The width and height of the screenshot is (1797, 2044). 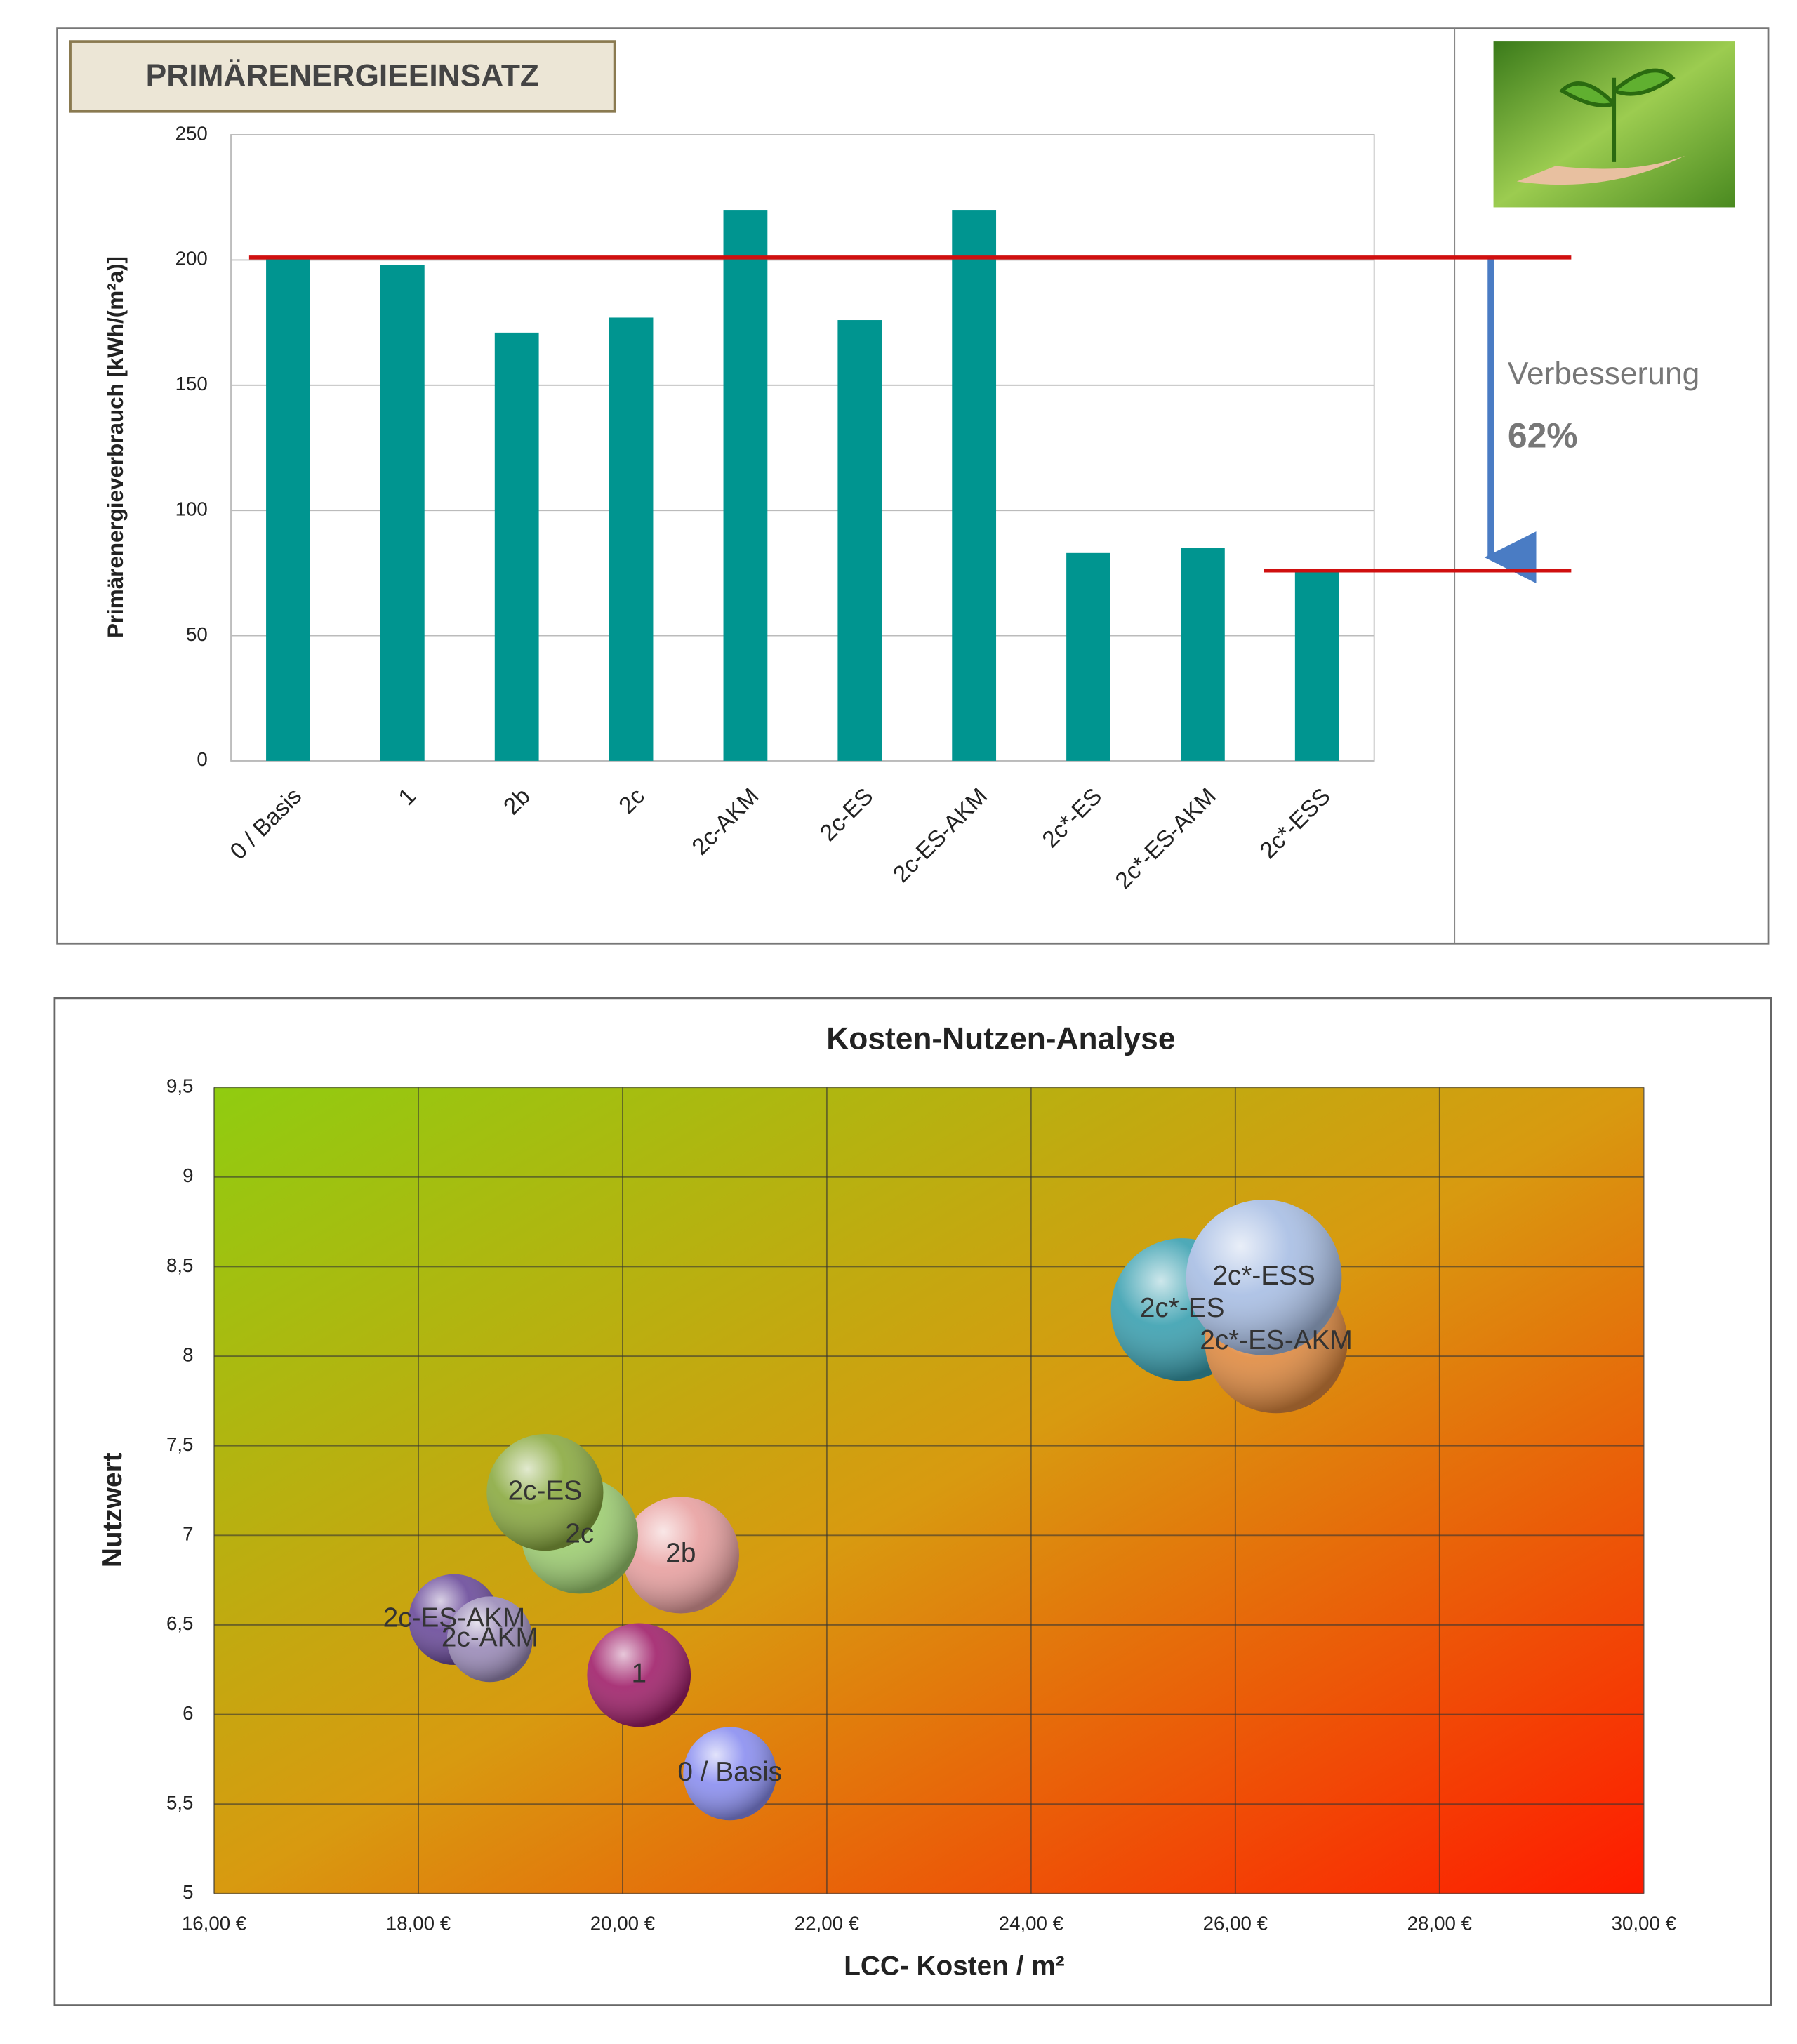 I want to click on bubble-label: 2c-ES-AKM, so click(x=454, y=1618).